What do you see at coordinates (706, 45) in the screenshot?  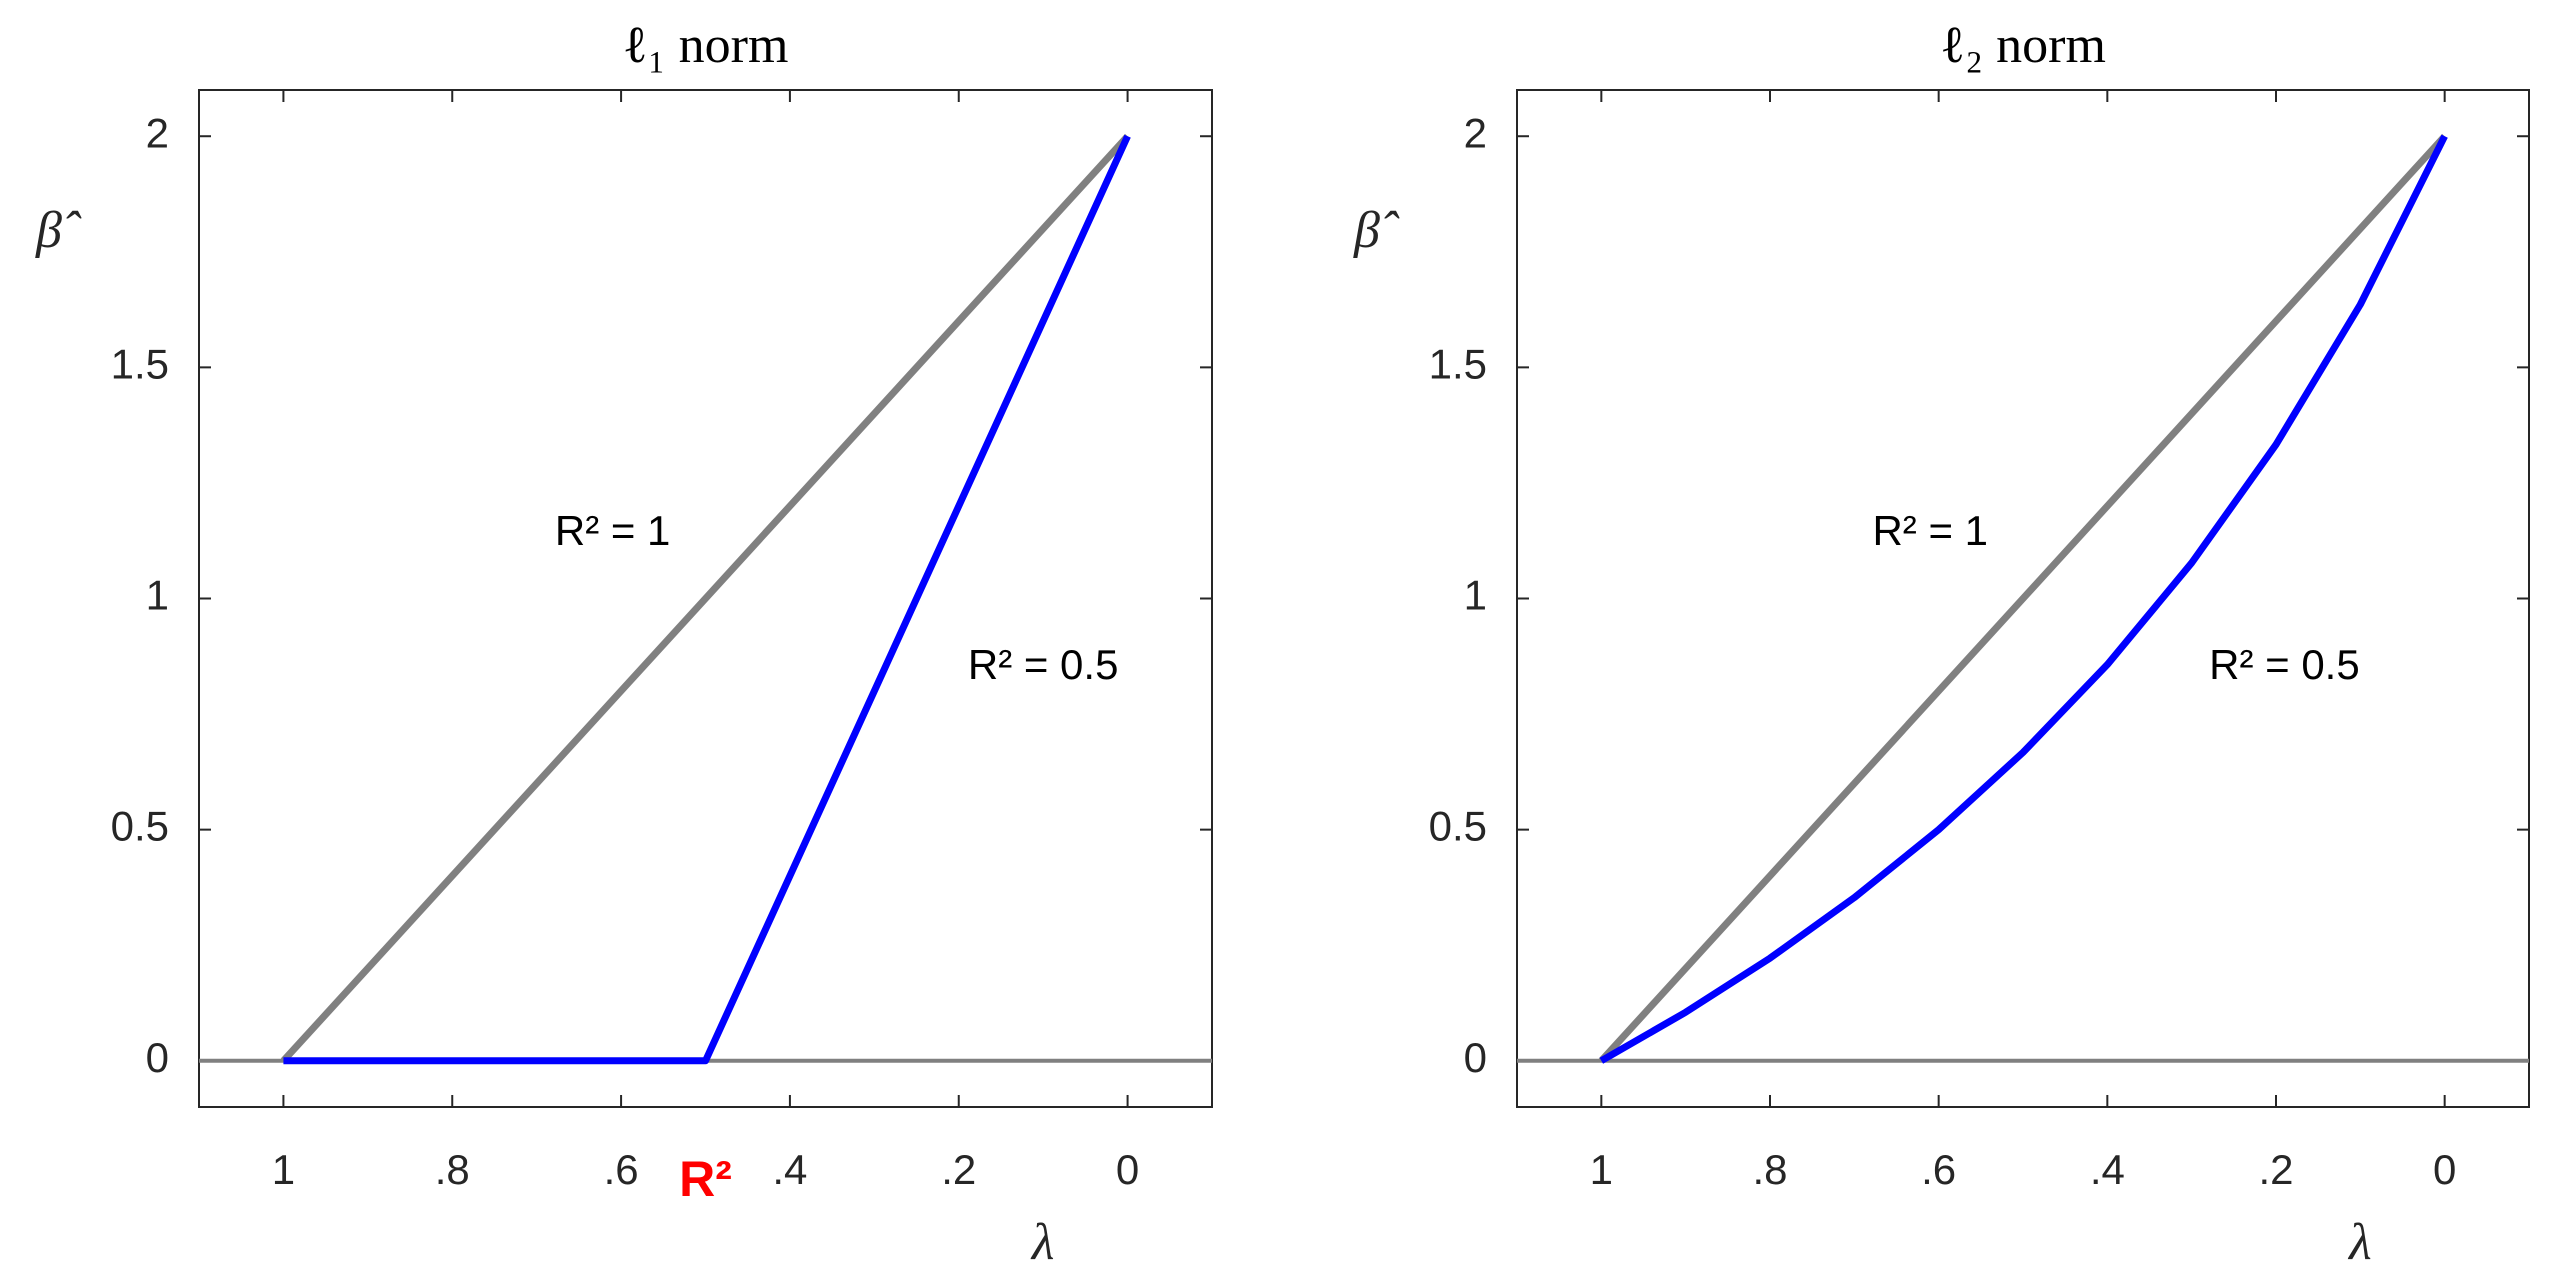 I see `chart-title: ℓ₁ norm` at bounding box center [706, 45].